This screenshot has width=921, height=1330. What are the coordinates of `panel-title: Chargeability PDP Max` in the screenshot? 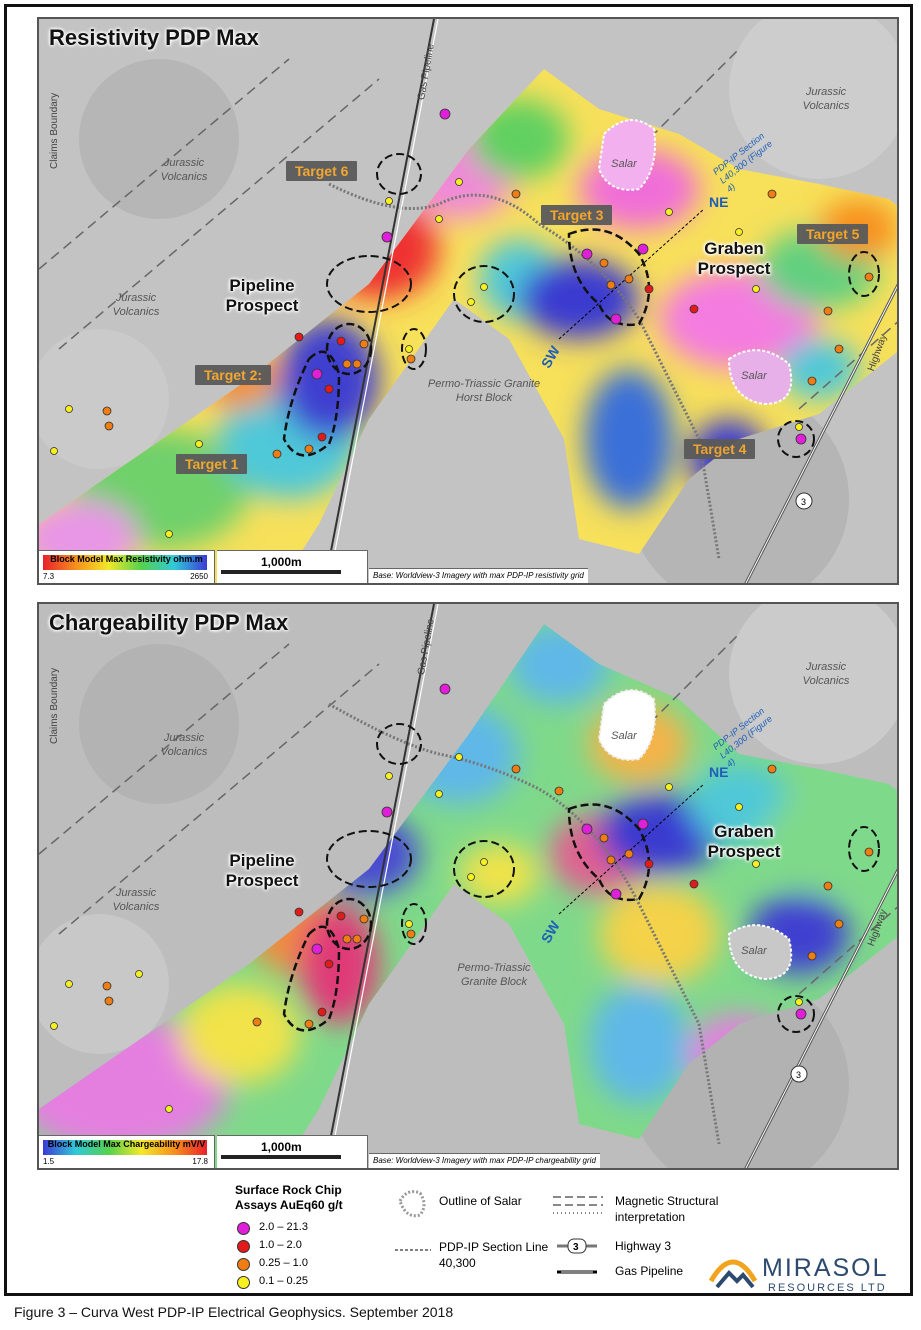 It's located at (169, 622).